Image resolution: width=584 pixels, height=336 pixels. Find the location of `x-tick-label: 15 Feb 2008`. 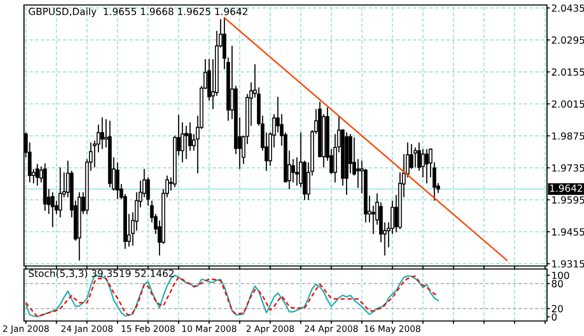

x-tick-label: 15 Feb 2008 is located at coordinates (148, 328).